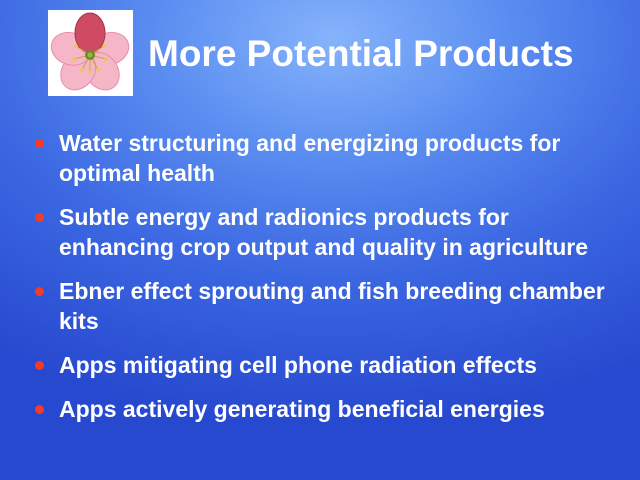  I want to click on slide-title: More Potential Products, so click(361, 53).